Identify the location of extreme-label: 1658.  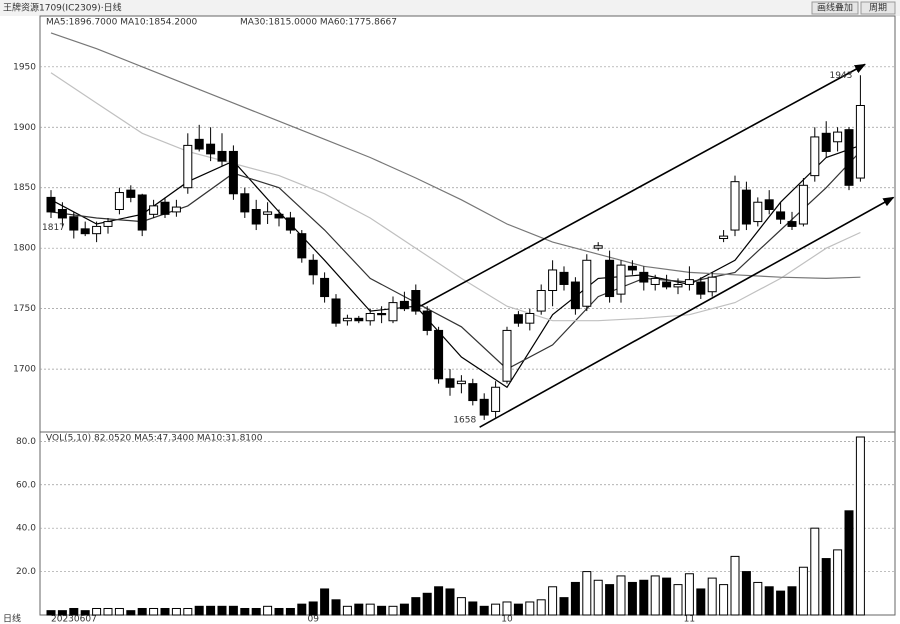
(464, 420).